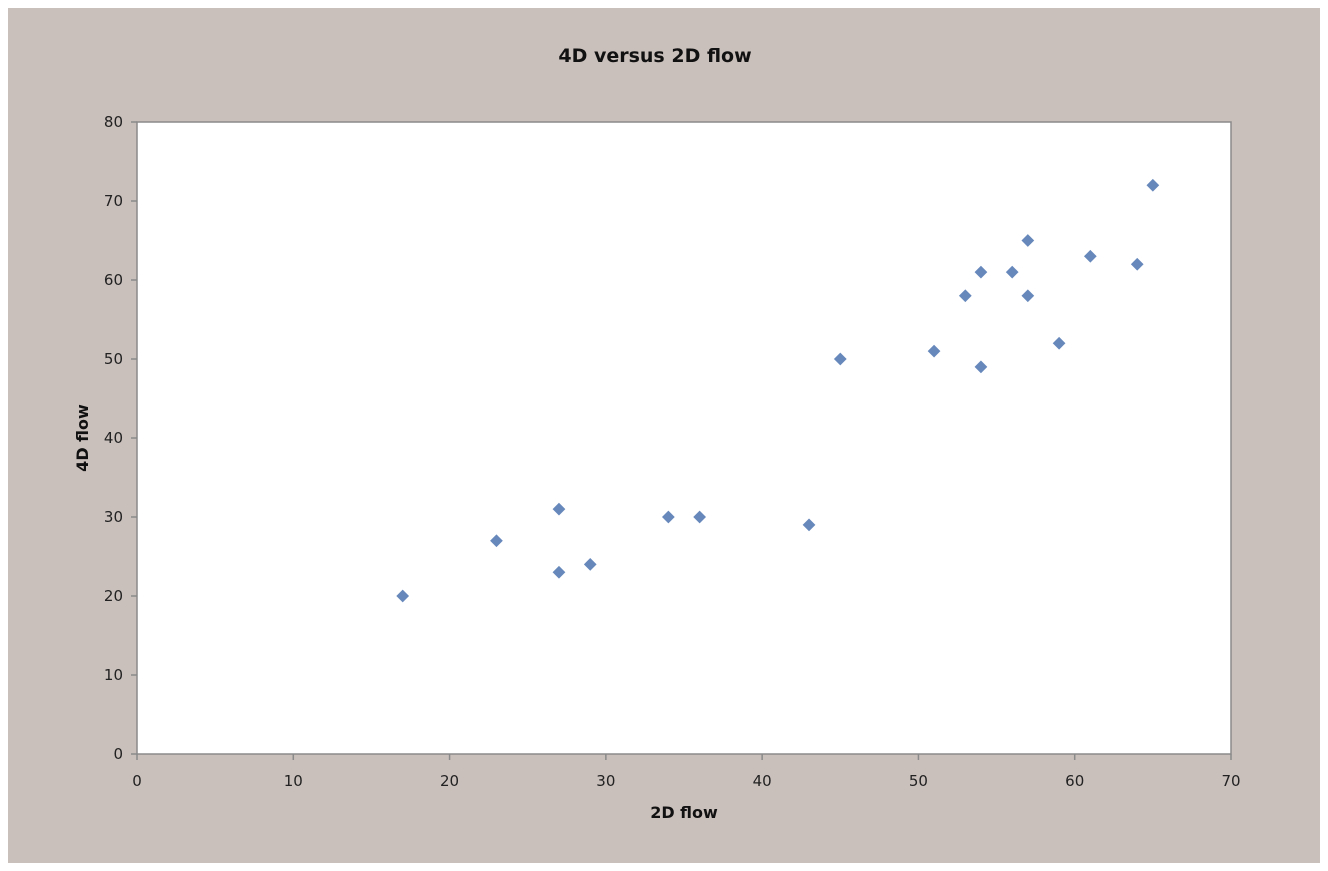 This screenshot has width=1328, height=871. What do you see at coordinates (113, 122) in the screenshot?
I see `y-tick-label: 80` at bounding box center [113, 122].